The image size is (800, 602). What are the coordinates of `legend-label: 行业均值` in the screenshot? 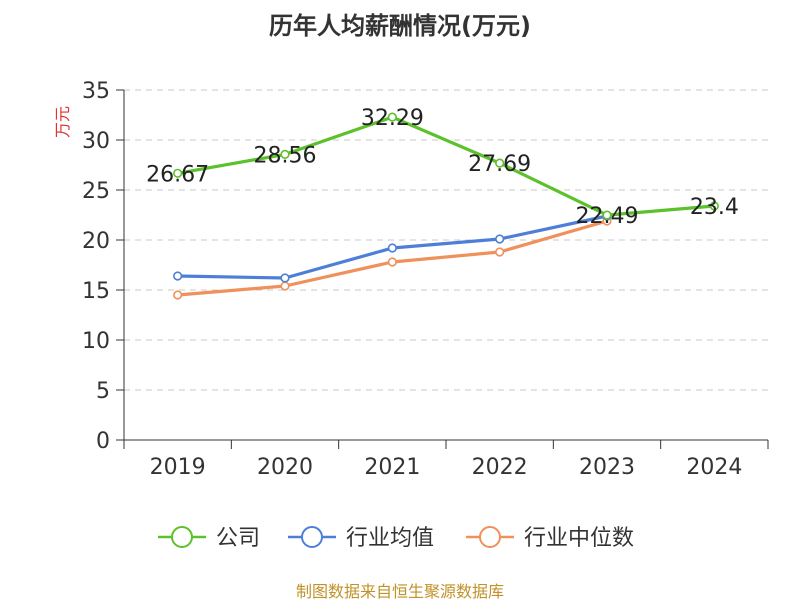 It's located at (390, 538).